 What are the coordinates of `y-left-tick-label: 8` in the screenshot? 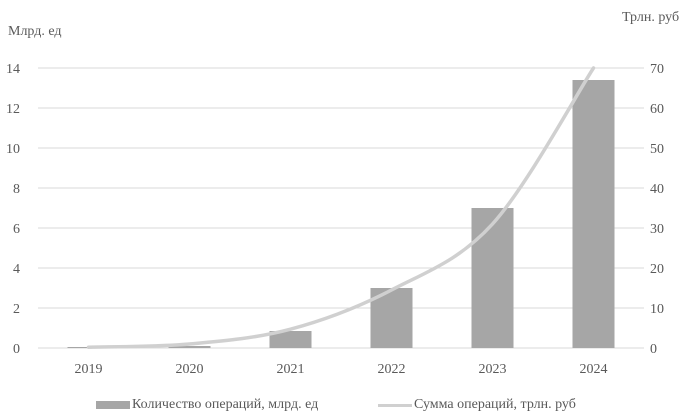 It's located at (16, 189).